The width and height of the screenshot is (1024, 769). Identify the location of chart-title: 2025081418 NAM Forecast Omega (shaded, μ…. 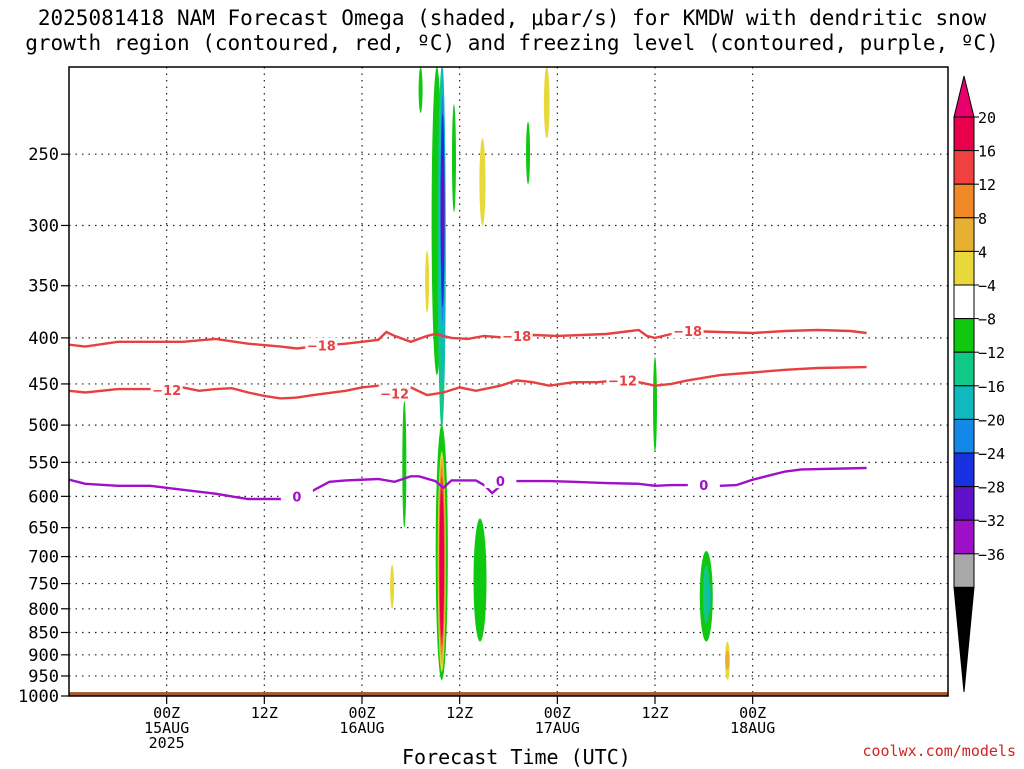
(512, 31).